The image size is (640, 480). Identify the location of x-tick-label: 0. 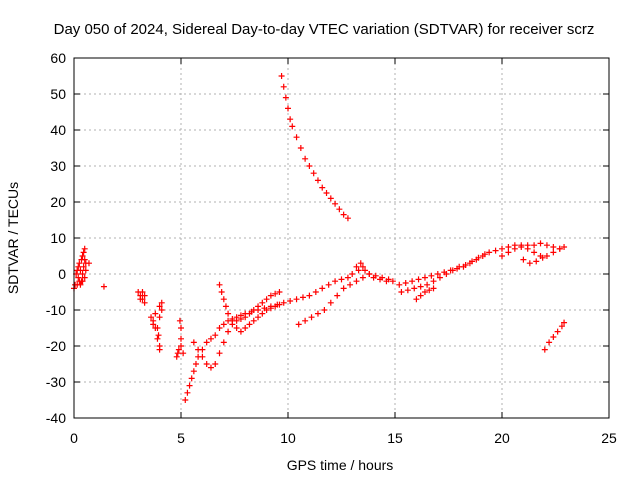
(74, 438).